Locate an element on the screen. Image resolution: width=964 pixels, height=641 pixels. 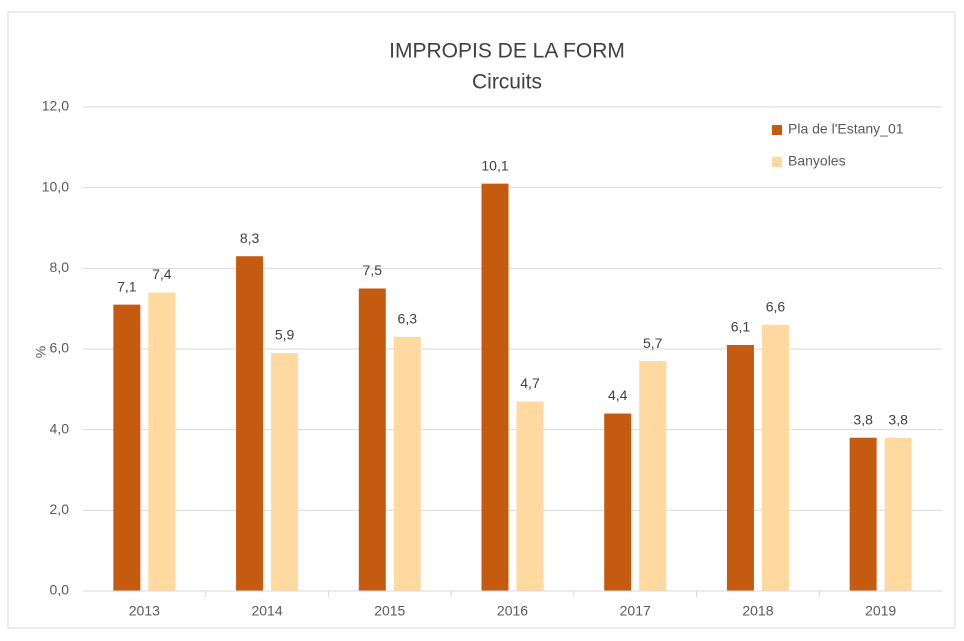
y-tick-label: 2,0 is located at coordinates (60, 509).